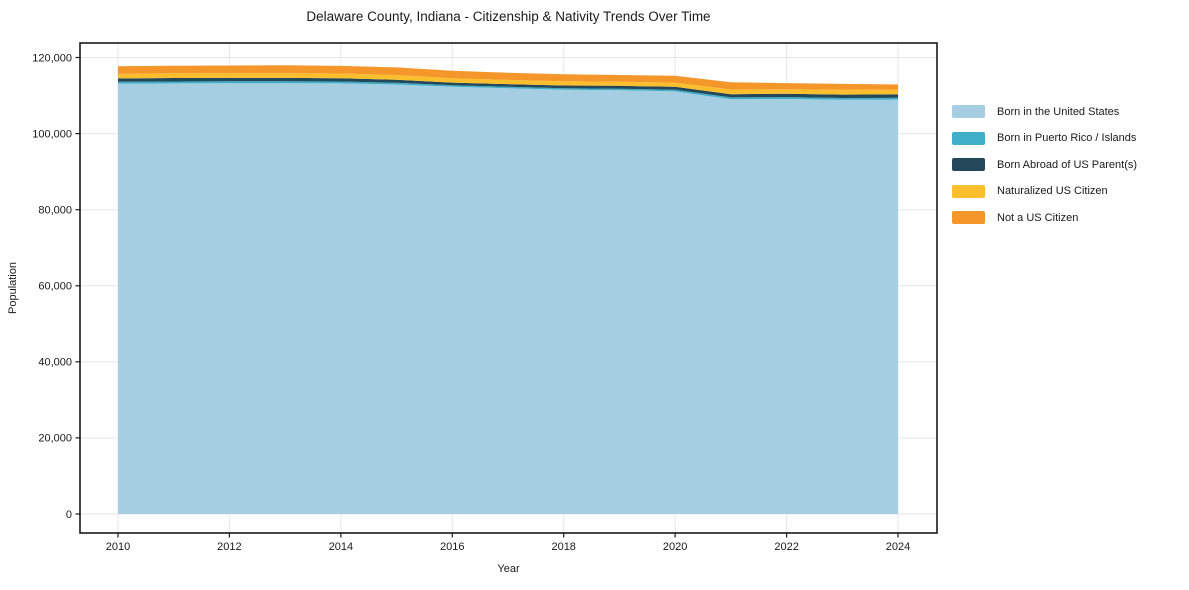  What do you see at coordinates (508, 569) in the screenshot?
I see `x-axis-label: Year` at bounding box center [508, 569].